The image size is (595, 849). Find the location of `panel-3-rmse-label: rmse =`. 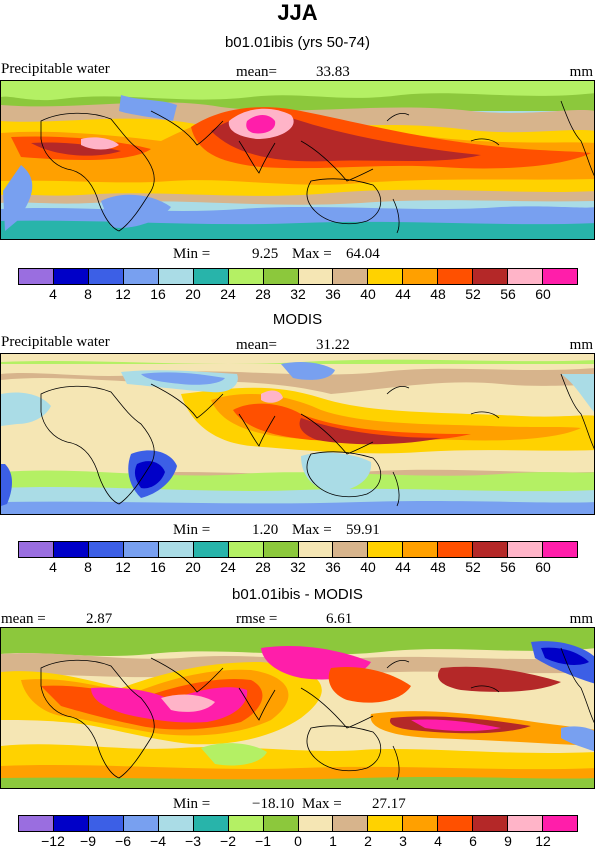

panel-3-rmse-label: rmse = is located at coordinates (257, 619).